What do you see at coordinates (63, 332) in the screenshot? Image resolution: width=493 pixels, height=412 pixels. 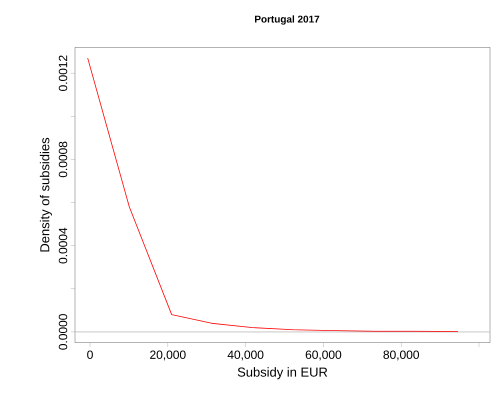 I see `y-tick-label: 0.0000` at bounding box center [63, 332].